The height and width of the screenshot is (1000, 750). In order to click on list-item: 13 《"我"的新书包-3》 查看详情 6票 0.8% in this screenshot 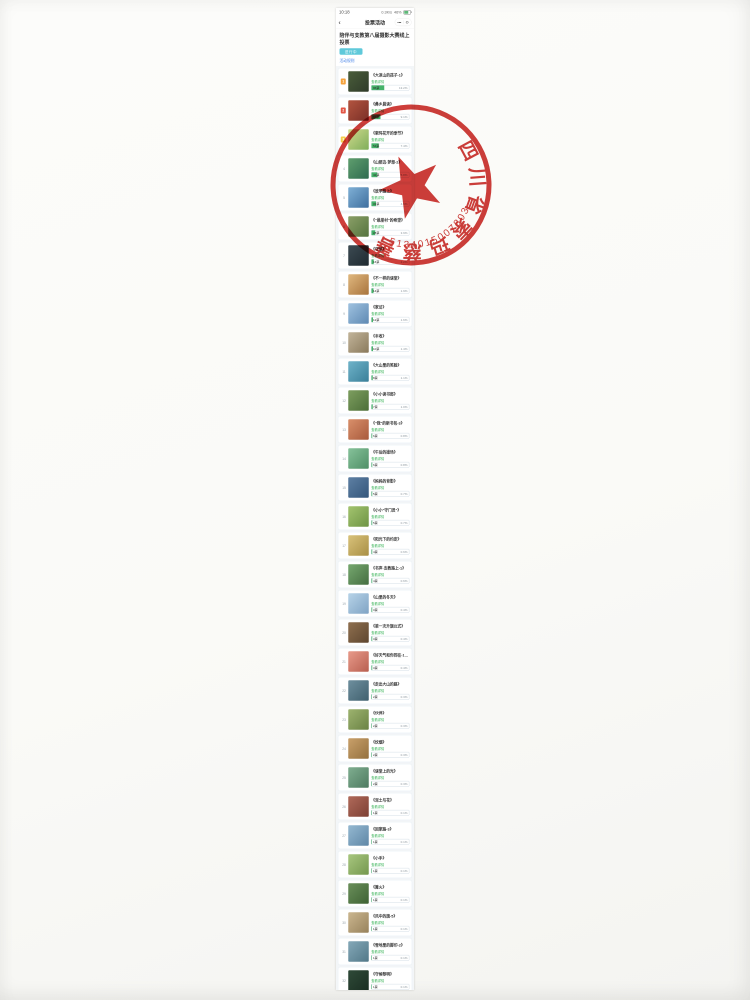, I will do `click(375, 429)`.